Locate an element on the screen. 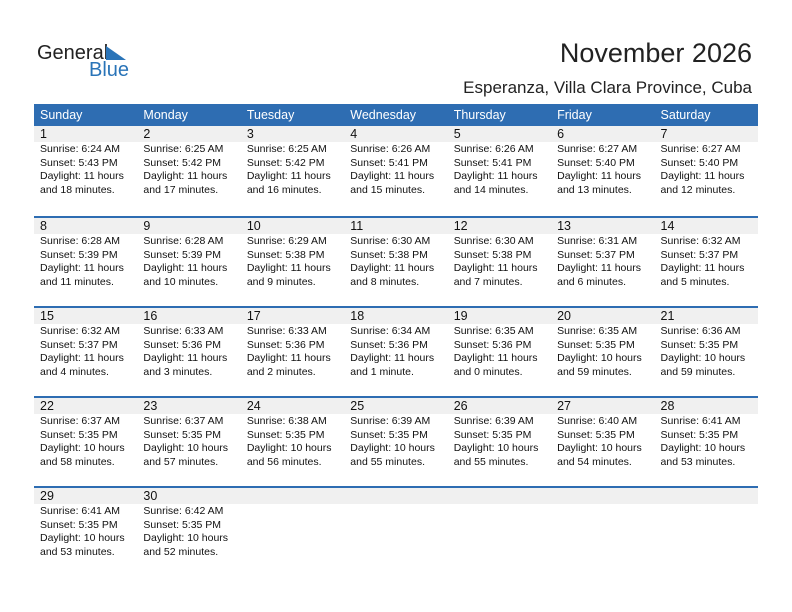 The width and height of the screenshot is (792, 612). day-number: 24 is located at coordinates (253, 406).